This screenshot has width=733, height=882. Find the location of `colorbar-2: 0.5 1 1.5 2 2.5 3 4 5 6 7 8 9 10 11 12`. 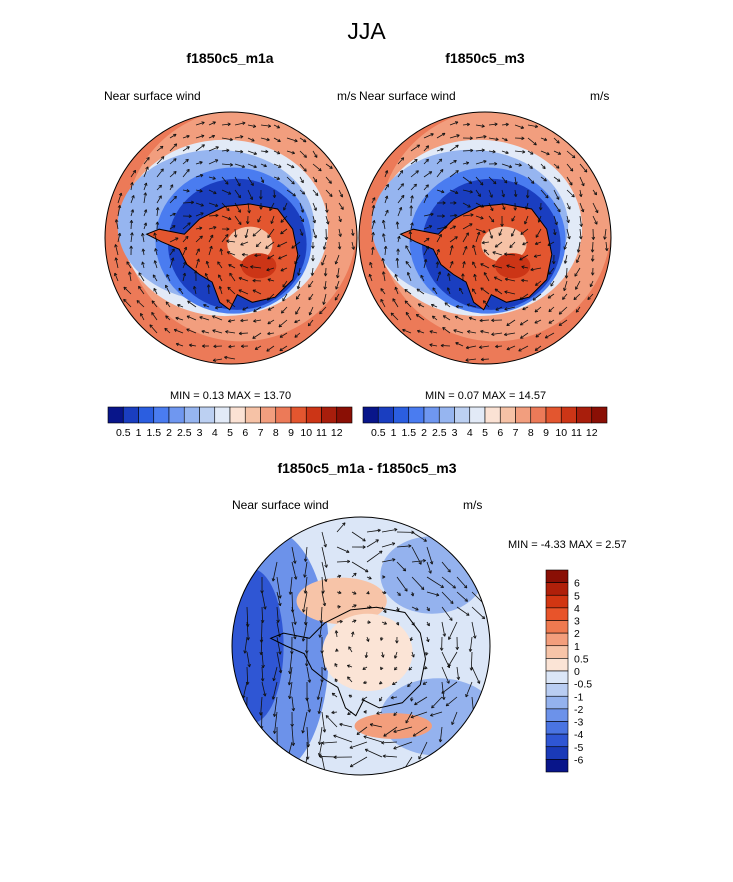

colorbar-2: 0.5 1 1.5 2 2.5 3 4 5 6 7 8 9 10 11 12 is located at coordinates (485, 422).